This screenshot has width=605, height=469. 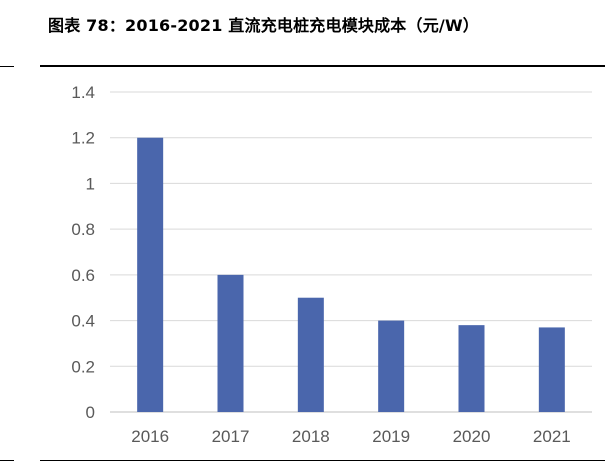 I want to click on x-tick-label: 2019, so click(x=391, y=436).